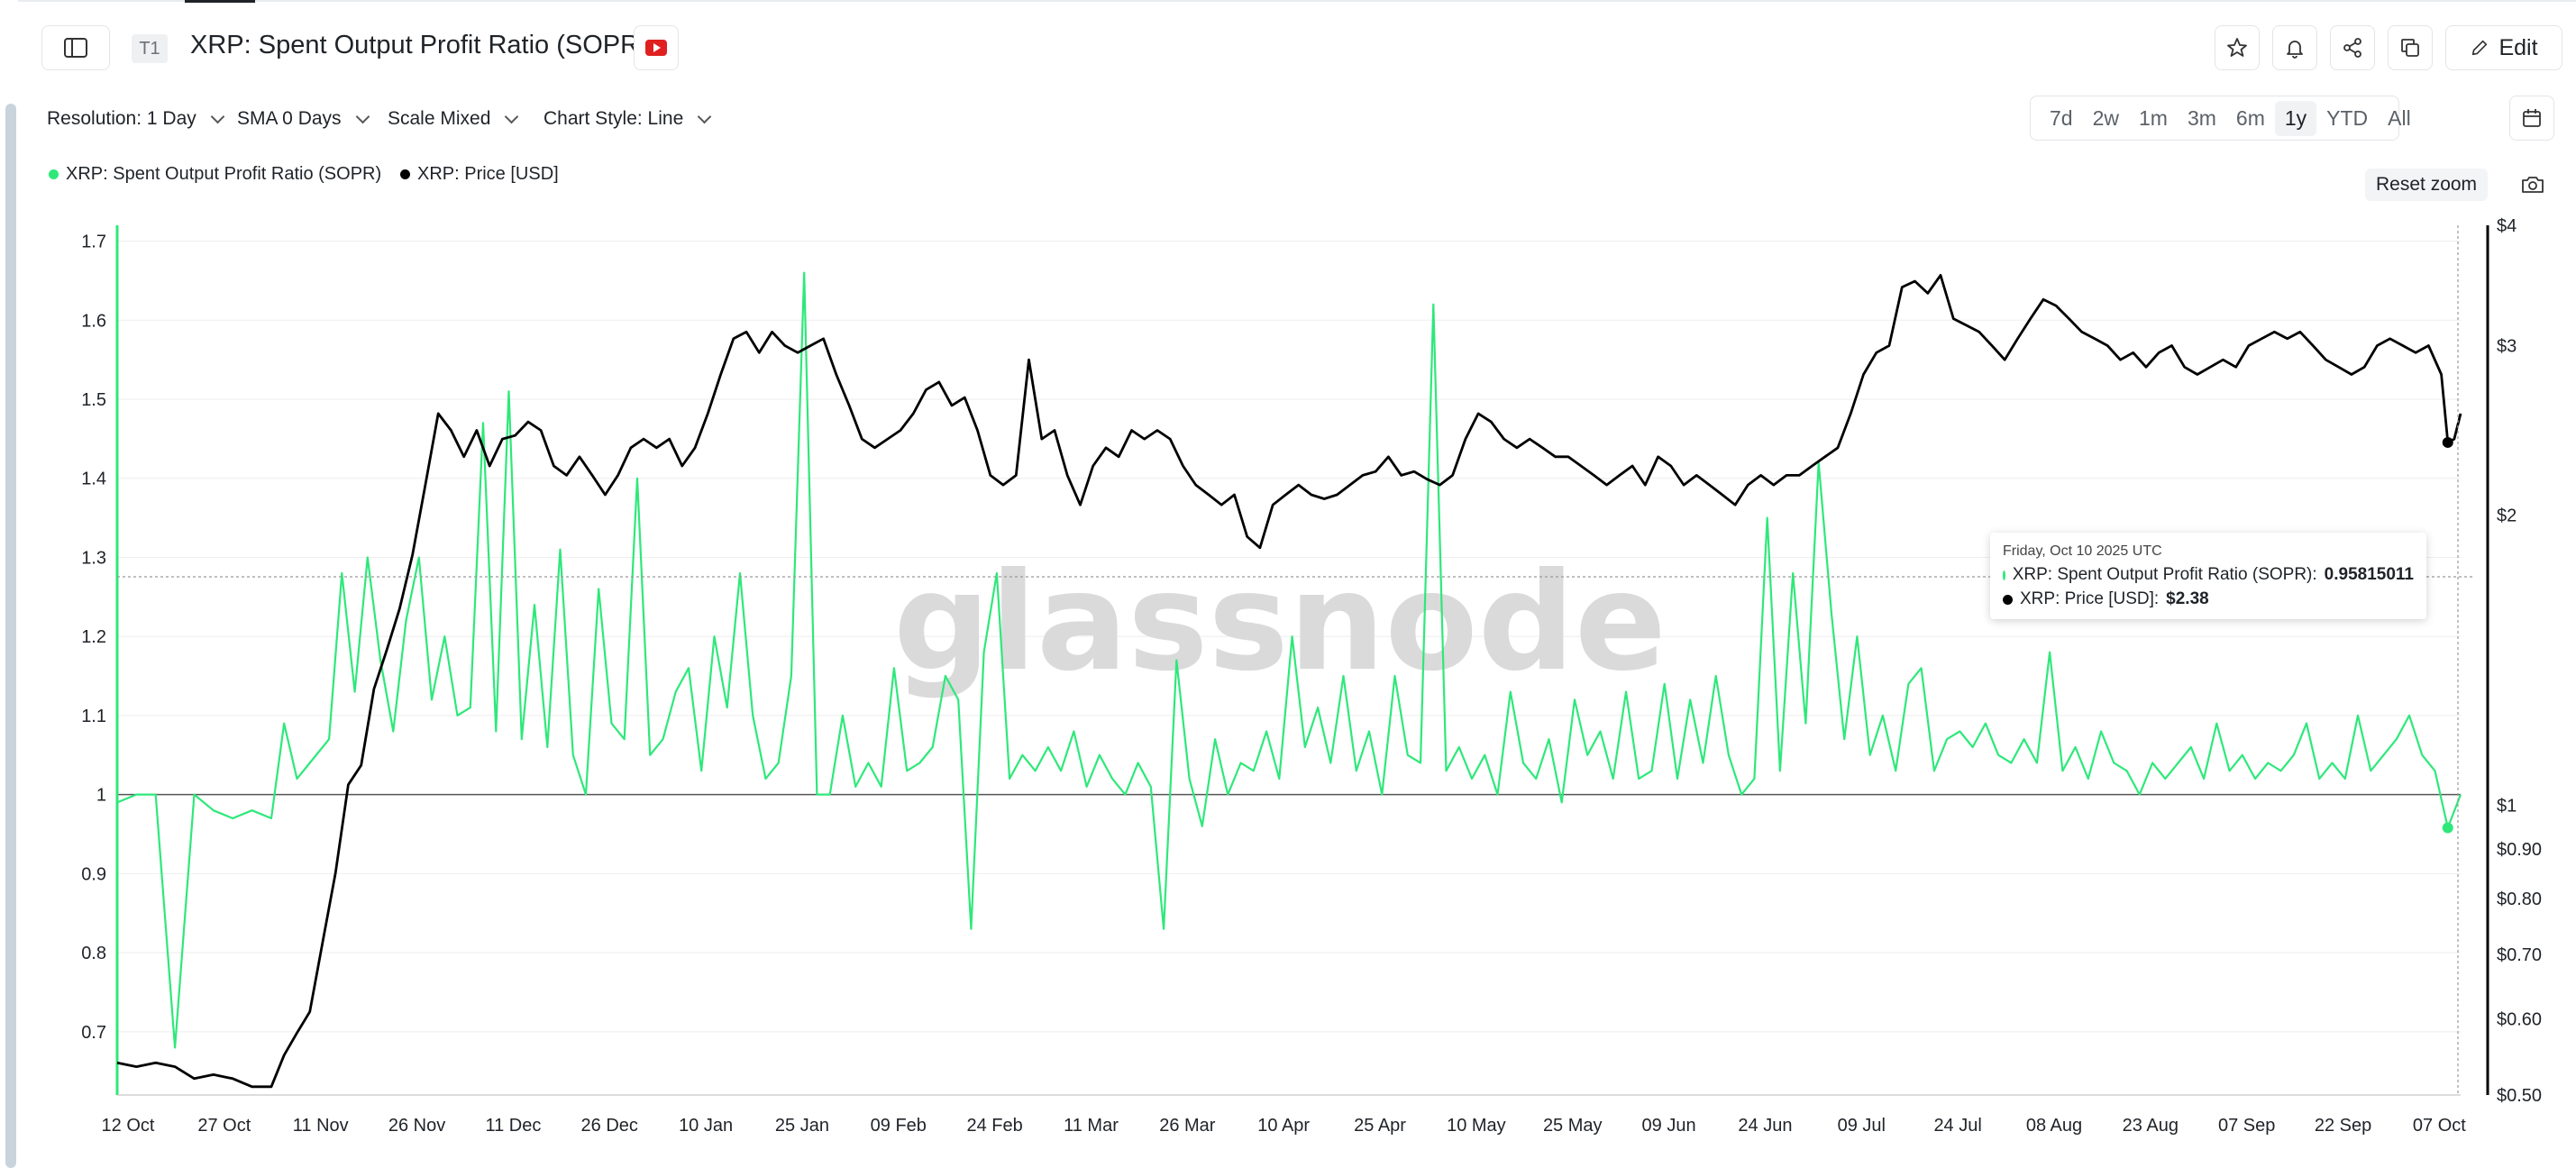 Image resolution: width=2576 pixels, height=1168 pixels. Describe the element at coordinates (1283, 1126) in the screenshot. I see `x-tick-label: 10 Apr` at that location.